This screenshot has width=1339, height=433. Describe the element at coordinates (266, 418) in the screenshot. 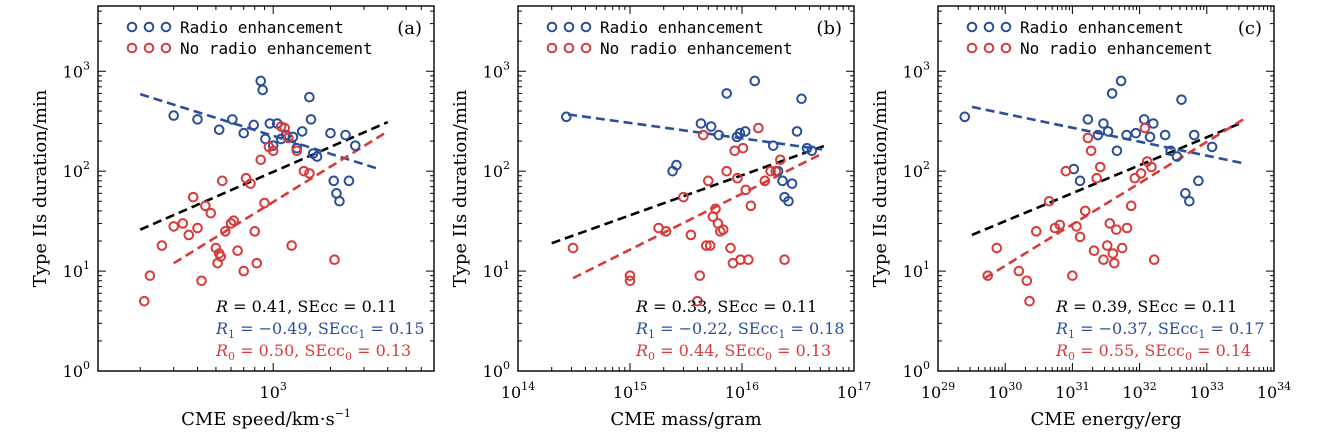

I see `x-axis-label: CME speed/km·s−1` at that location.